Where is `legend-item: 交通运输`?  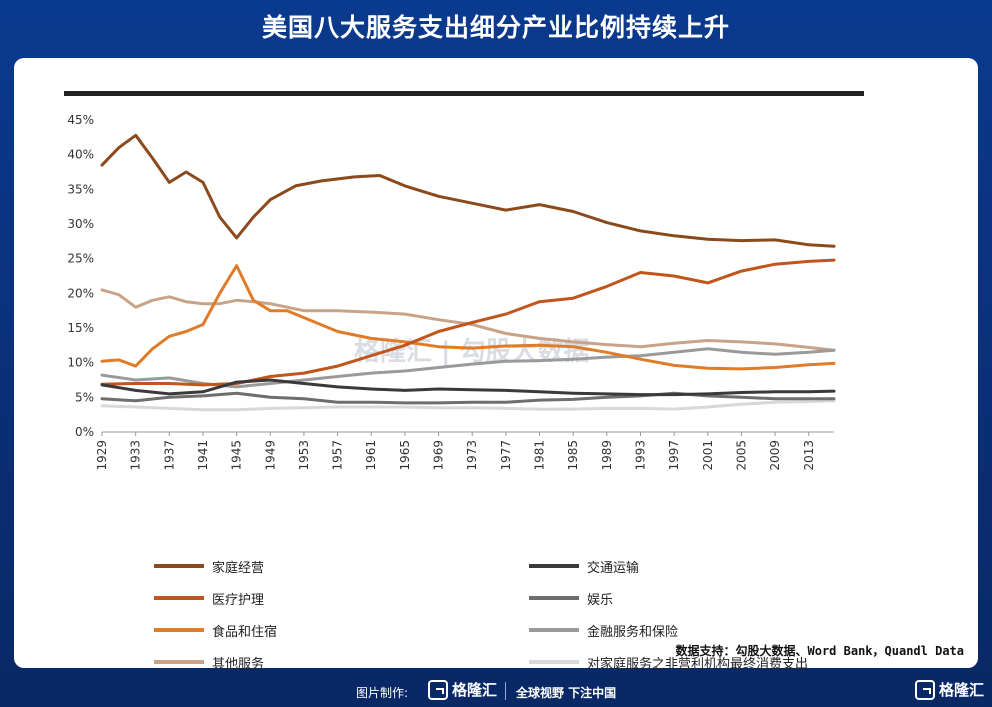
legend-item: 交通运输 is located at coordinates (584, 566).